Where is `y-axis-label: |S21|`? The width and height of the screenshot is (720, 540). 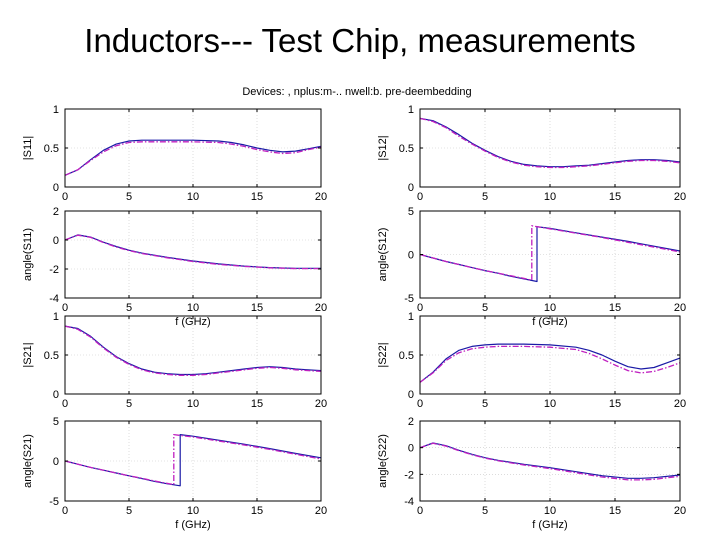 y-axis-label: |S21| is located at coordinates (28, 354).